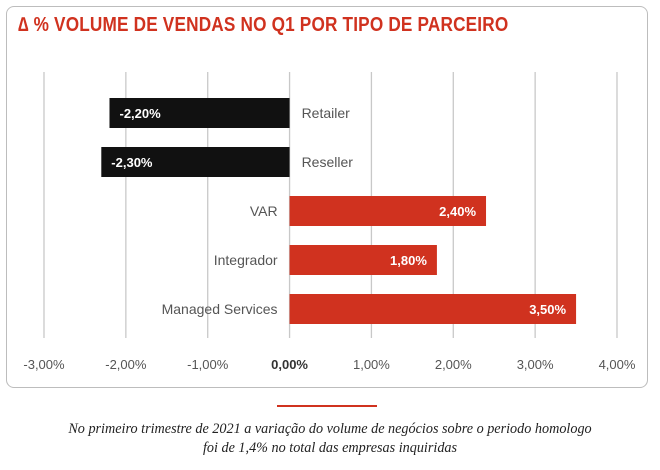 The width and height of the screenshot is (660, 470). Describe the element at coordinates (453, 364) in the screenshot. I see `x-tick-label: 2,00%` at that location.